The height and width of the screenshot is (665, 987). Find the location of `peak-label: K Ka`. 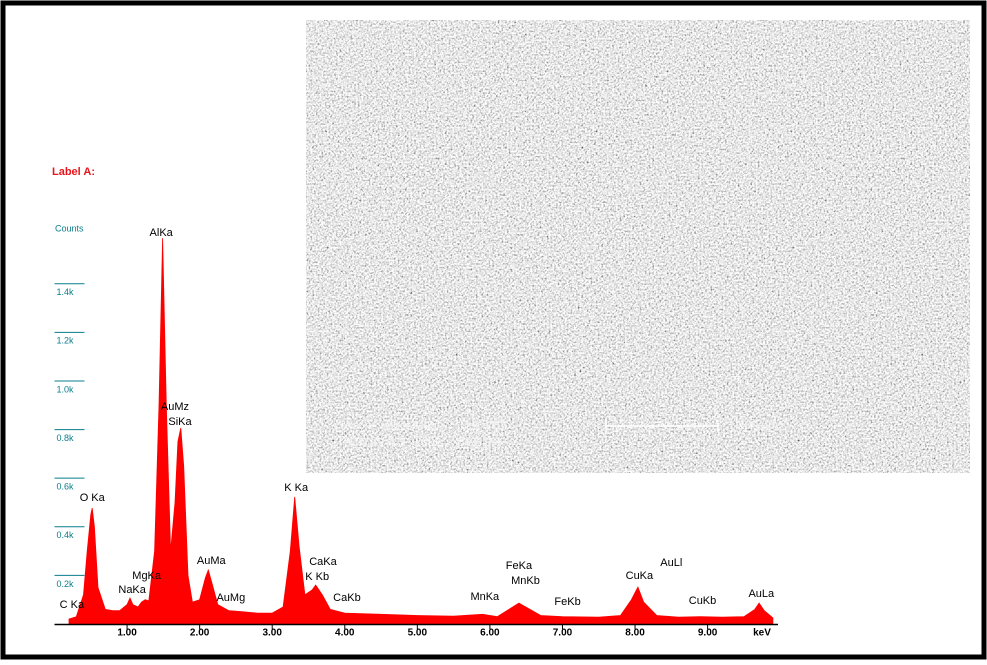

peak-label: K Ka is located at coordinates (296, 488).